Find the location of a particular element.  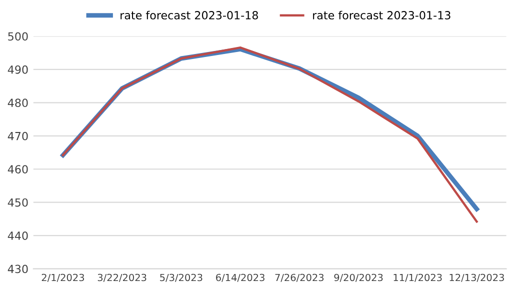

x-tick-label: 11/1/2023 is located at coordinates (418, 278).